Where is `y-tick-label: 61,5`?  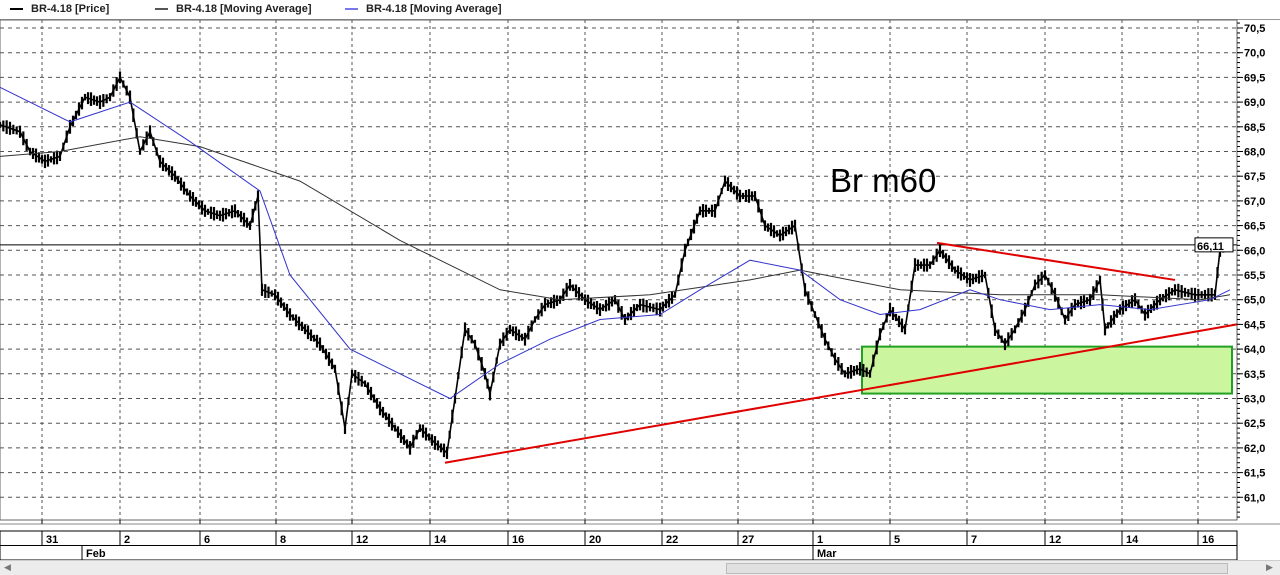 y-tick-label: 61,5 is located at coordinates (1254, 474).